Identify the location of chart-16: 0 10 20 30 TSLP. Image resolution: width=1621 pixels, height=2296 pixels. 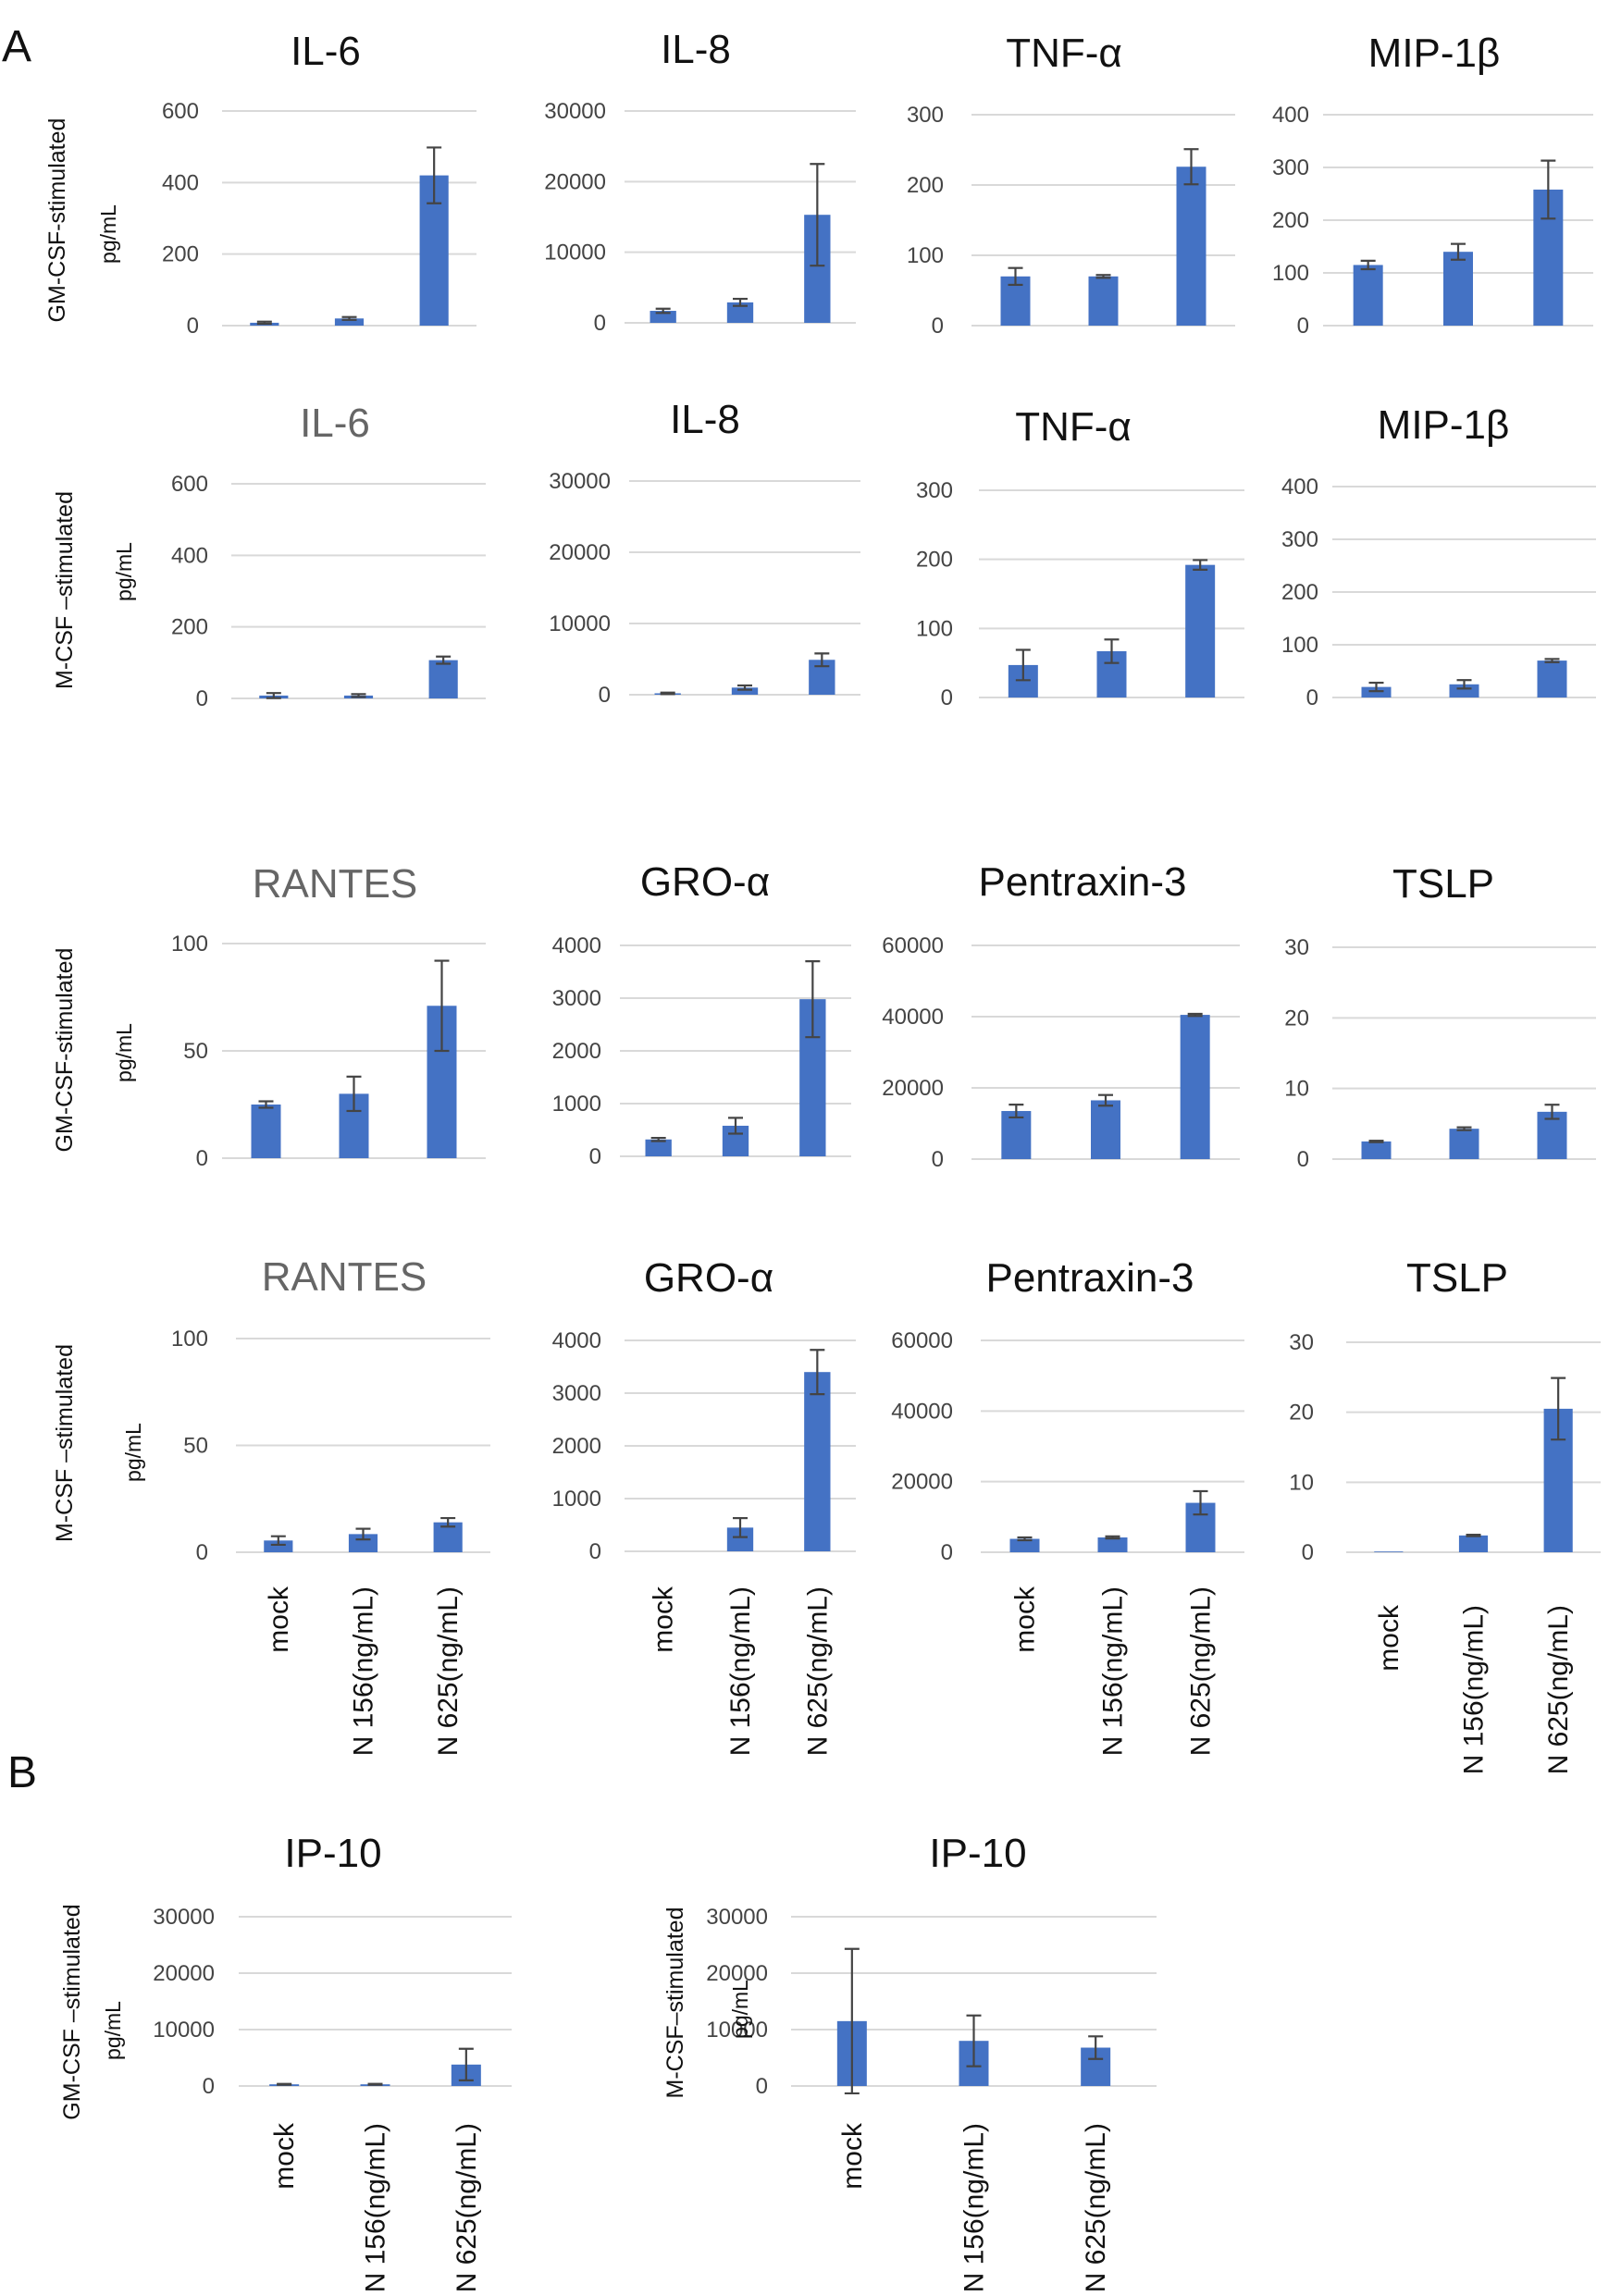
(1445, 1410).